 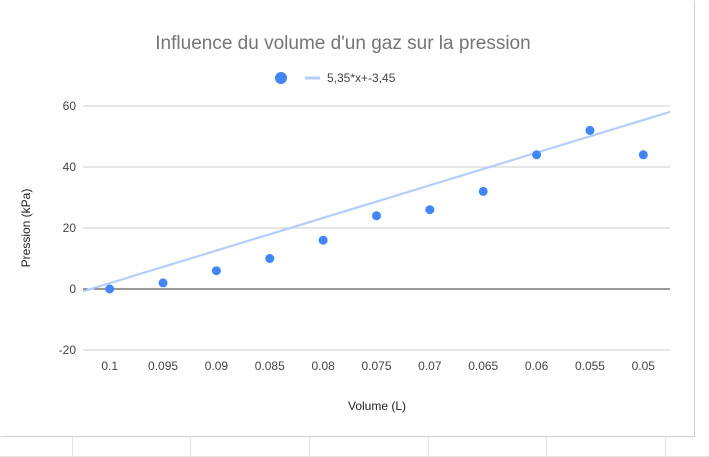 I want to click on x-tick-label: 0.055, so click(x=590, y=366).